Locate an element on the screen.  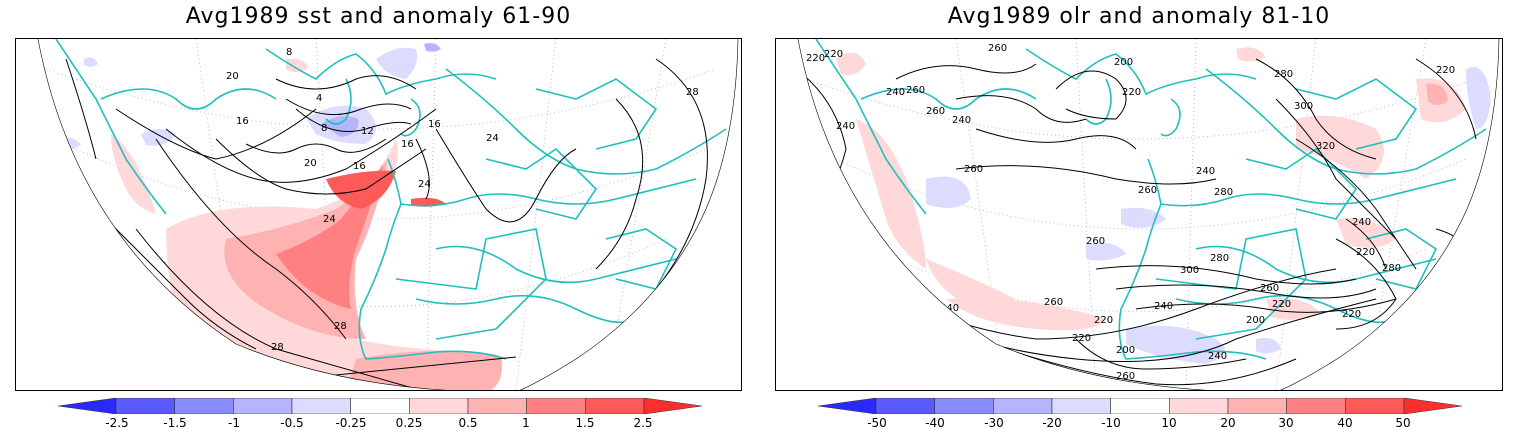
colorbar-label: -1 is located at coordinates (234, 423).